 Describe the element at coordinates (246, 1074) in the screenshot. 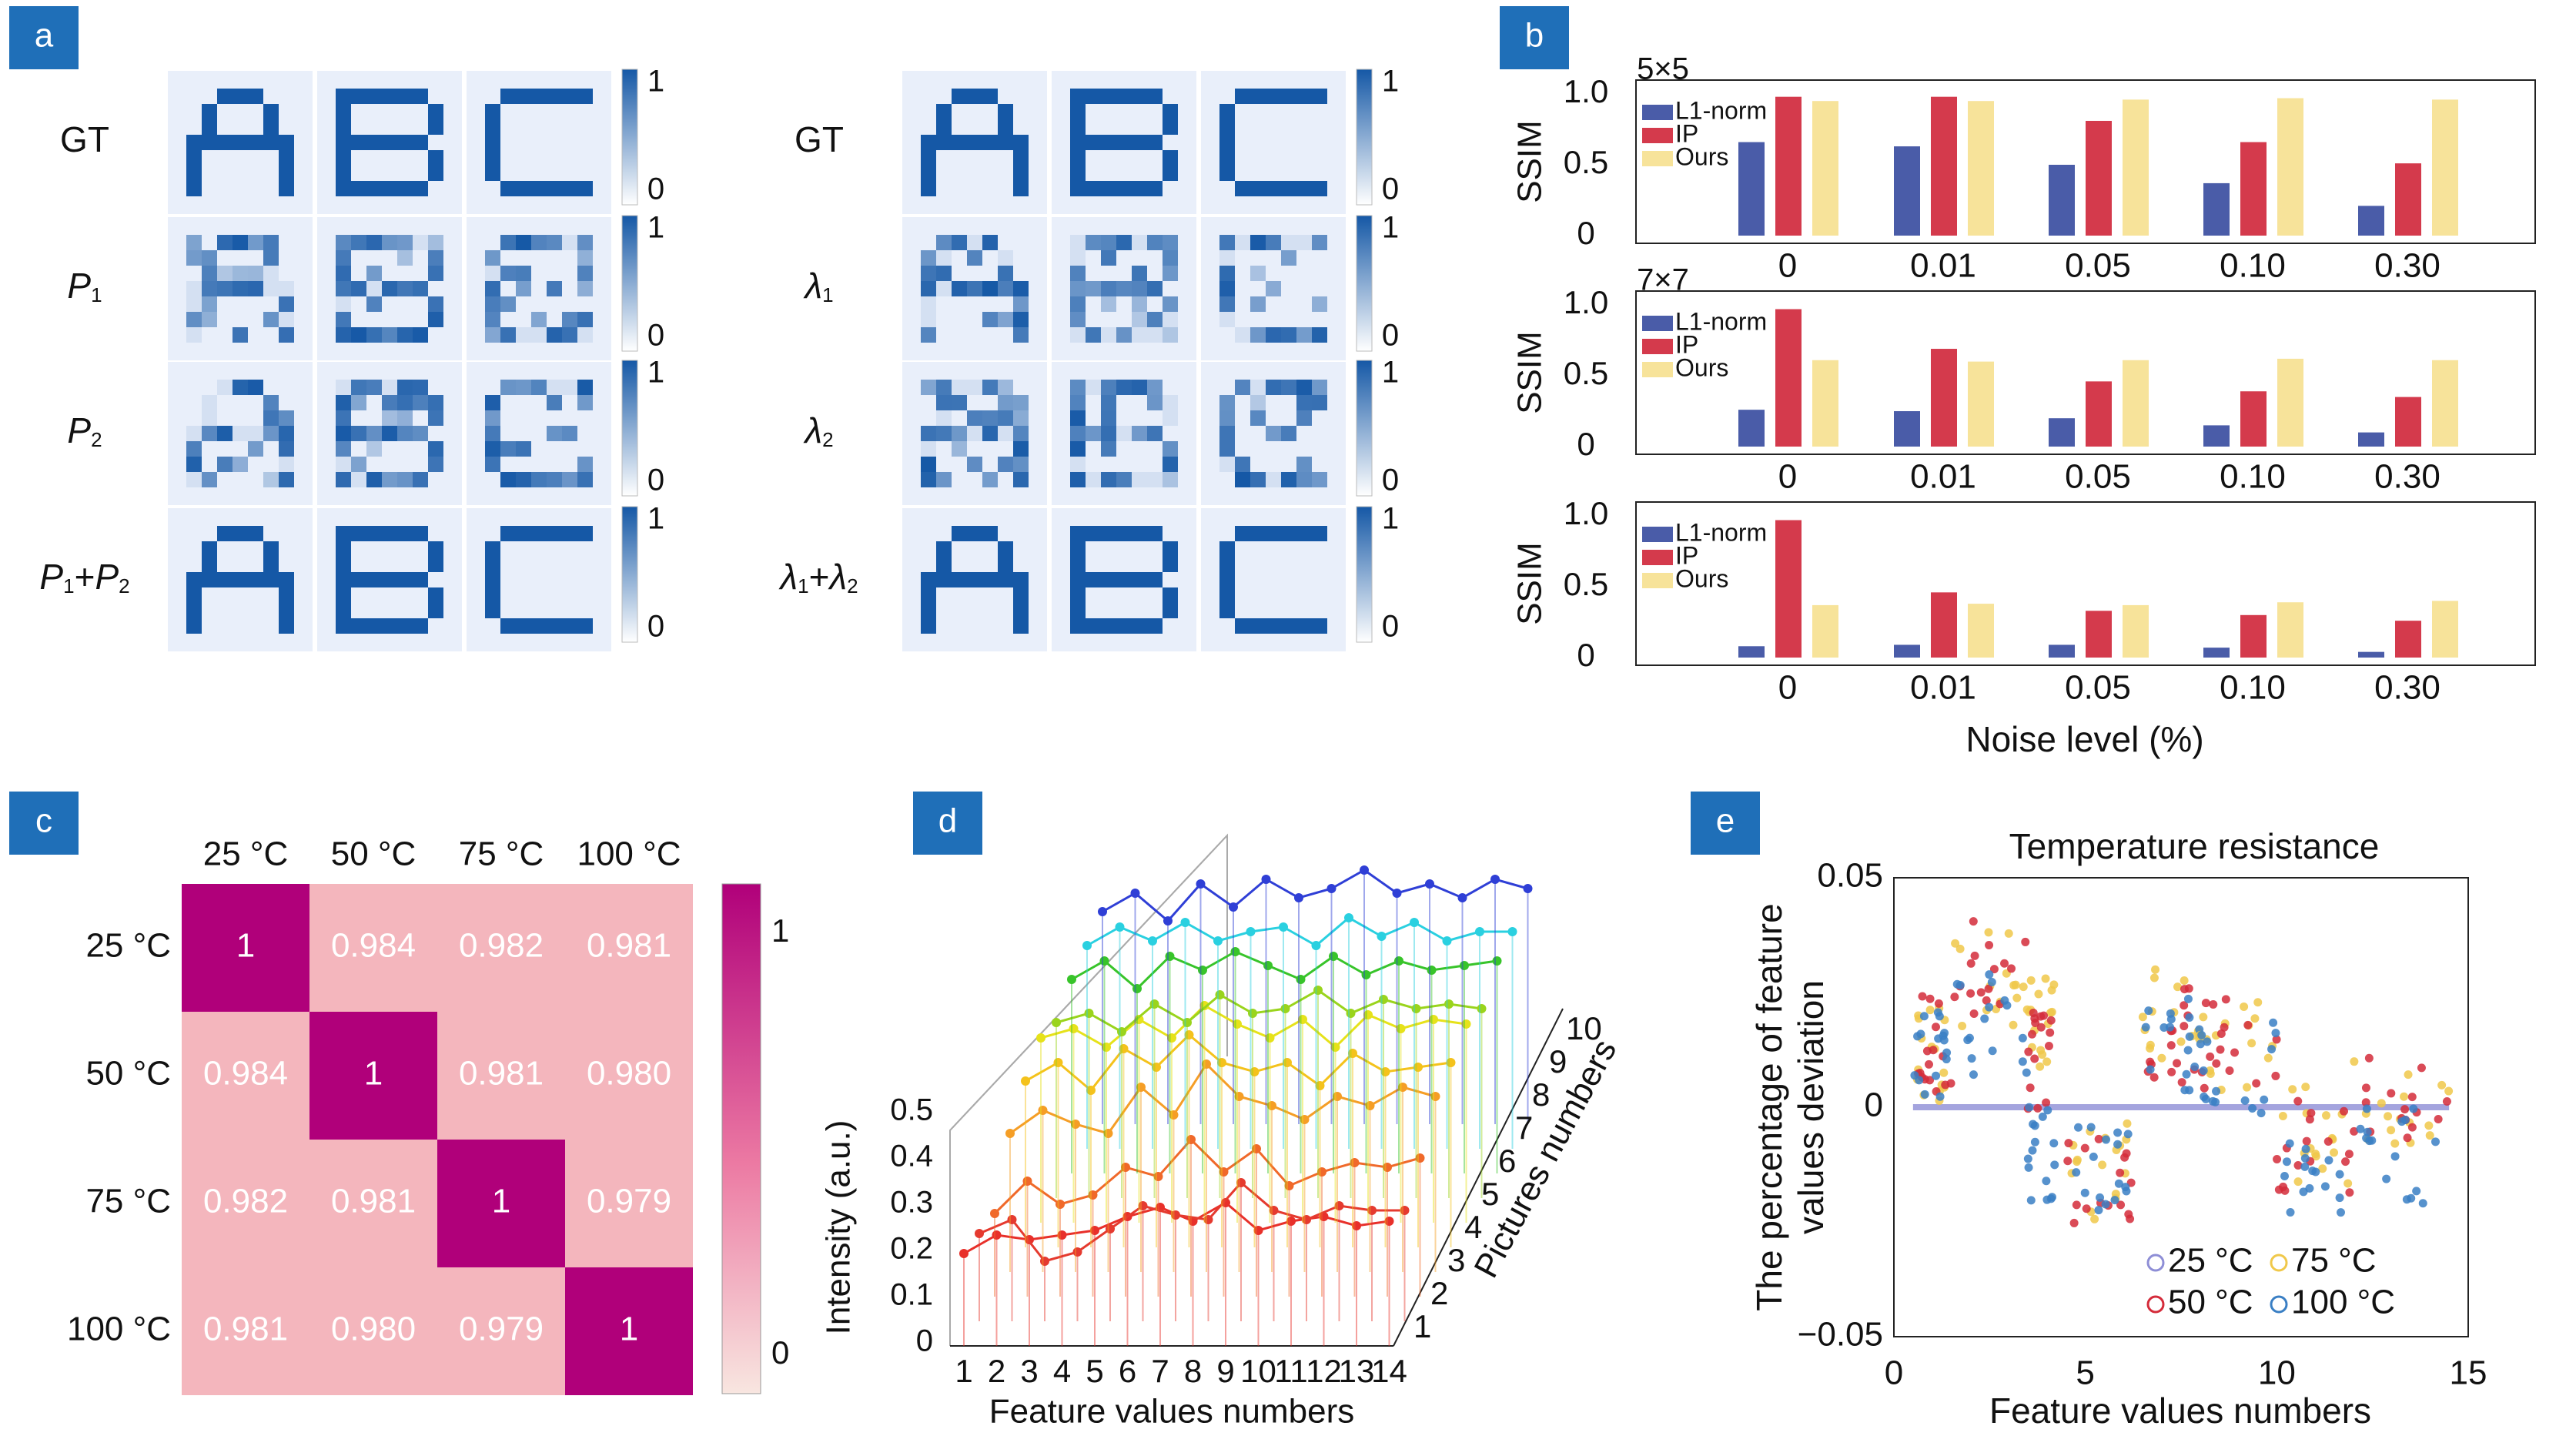

I see `heatmap-value: 0.984` at that location.